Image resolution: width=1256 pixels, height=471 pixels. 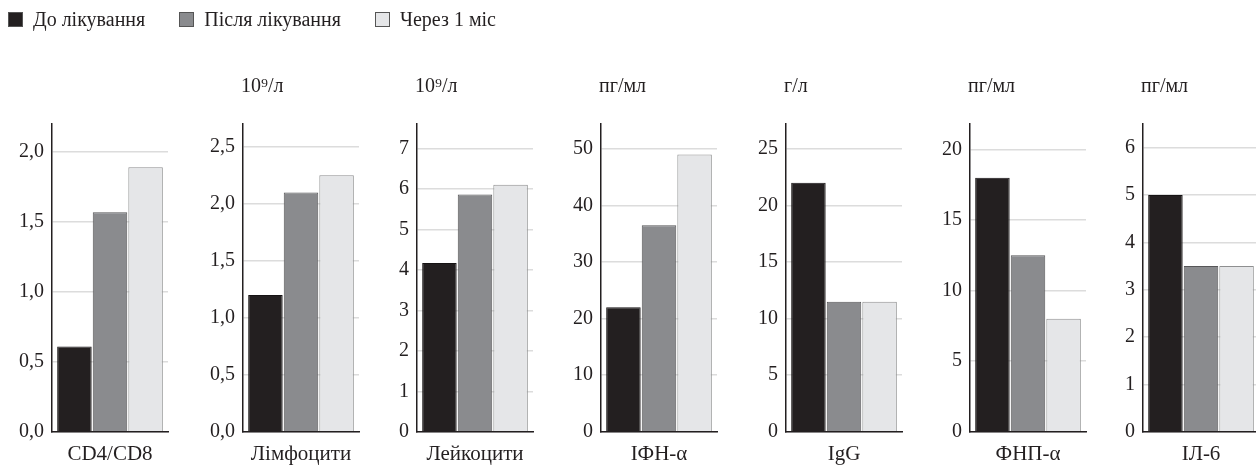 What do you see at coordinates (1028, 452) in the screenshot?
I see `x-axis-title: ФНП-α` at bounding box center [1028, 452].